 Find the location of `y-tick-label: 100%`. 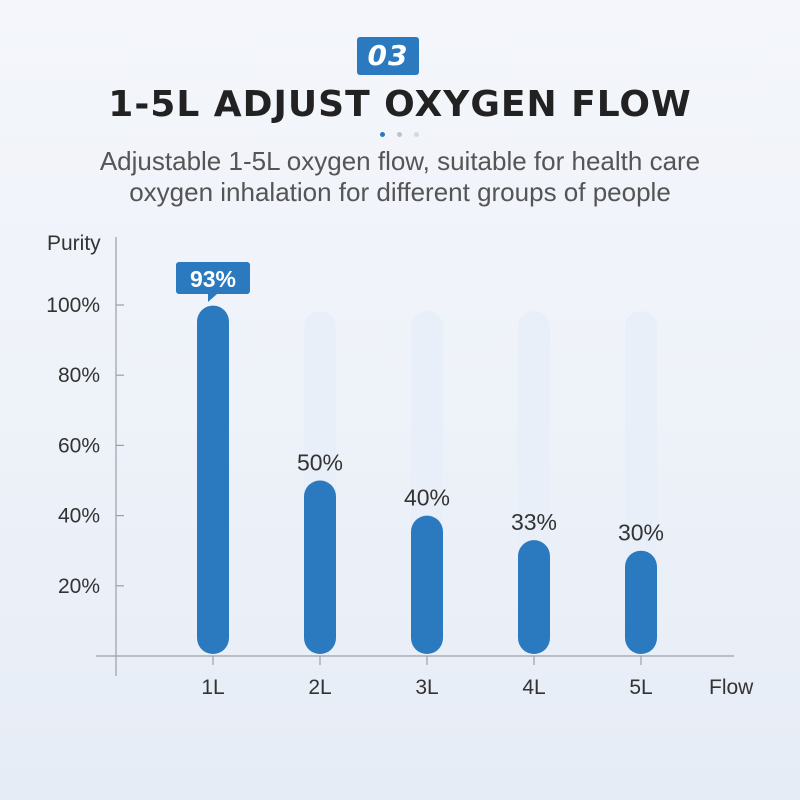

y-tick-label: 100% is located at coordinates (73, 305).